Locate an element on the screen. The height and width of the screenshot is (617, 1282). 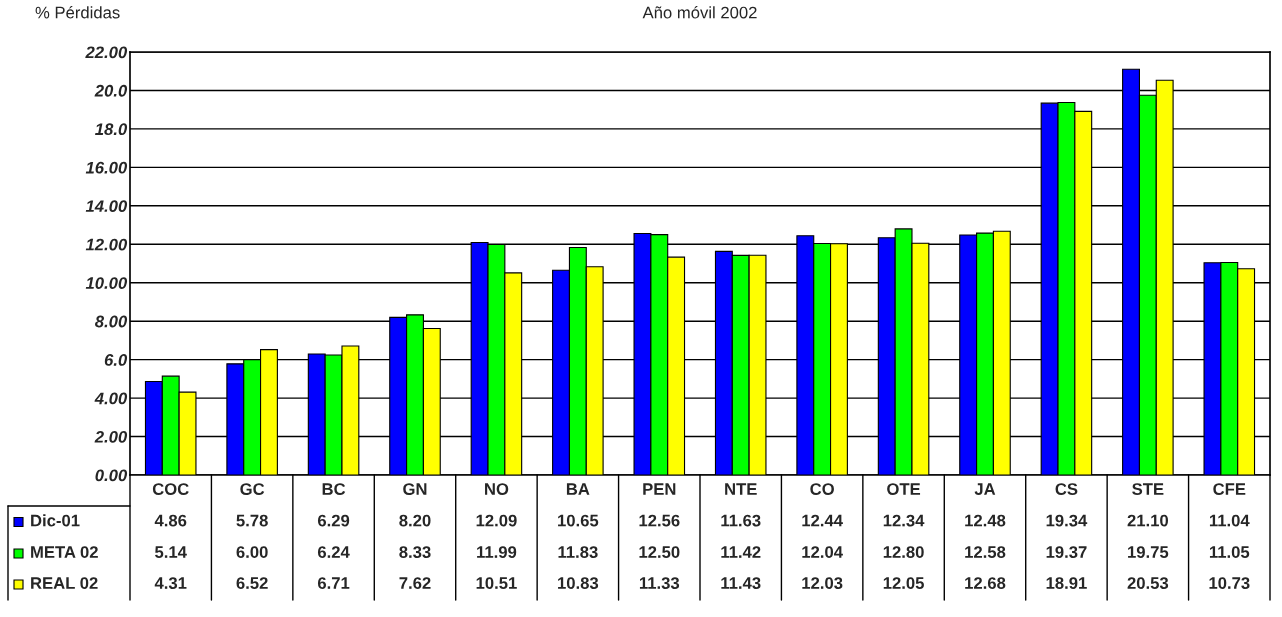
data-label: 19.37 is located at coordinates (1066, 552).